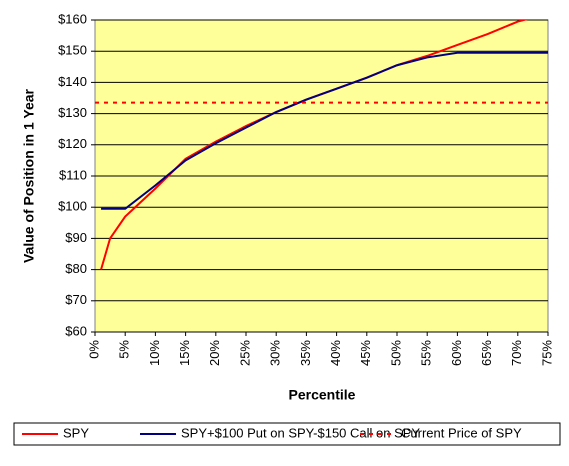 The height and width of the screenshot is (466, 569). I want to click on x-tick-label: 25%, so click(244, 353).